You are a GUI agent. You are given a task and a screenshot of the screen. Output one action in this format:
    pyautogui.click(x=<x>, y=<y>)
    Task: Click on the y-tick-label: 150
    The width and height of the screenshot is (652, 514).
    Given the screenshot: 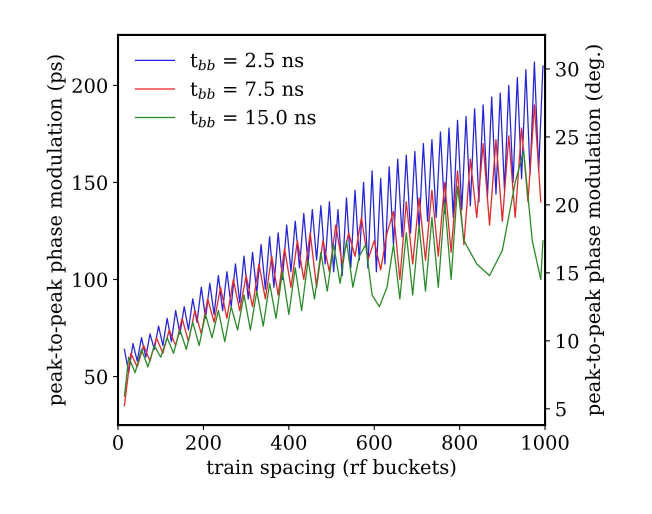 What is the action you would take?
    pyautogui.click(x=90, y=182)
    